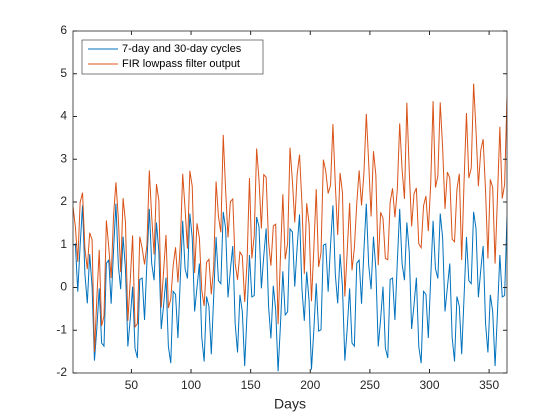 This screenshot has height=420, width=560. What do you see at coordinates (370, 385) in the screenshot?
I see `x-tick-label: 250` at bounding box center [370, 385].